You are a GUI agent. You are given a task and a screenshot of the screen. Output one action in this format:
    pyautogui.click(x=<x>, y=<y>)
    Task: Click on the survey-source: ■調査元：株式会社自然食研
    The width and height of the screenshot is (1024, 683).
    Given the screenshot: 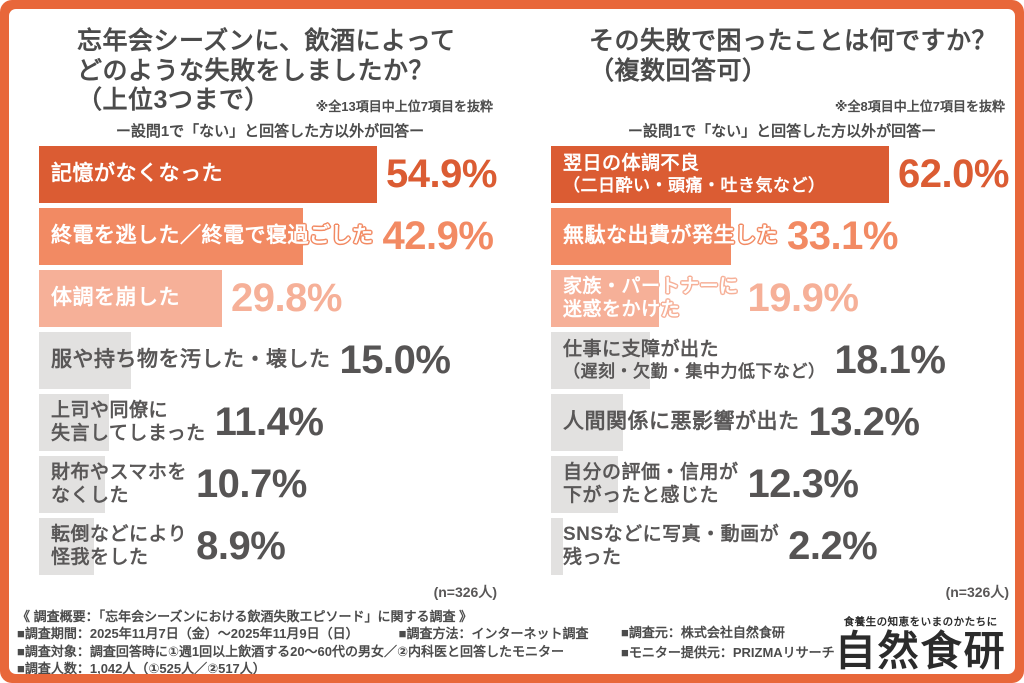 What is the action you would take?
    pyautogui.click(x=703, y=632)
    